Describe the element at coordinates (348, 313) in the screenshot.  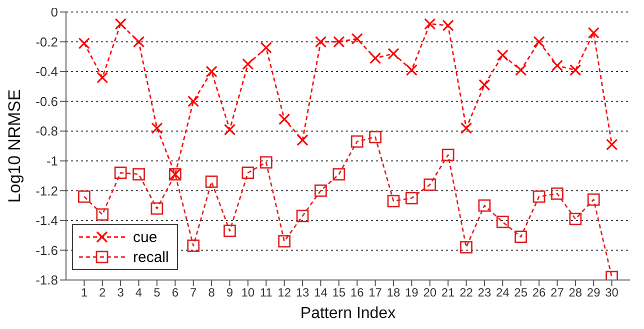
I see `x-axis-title: Pattern Index` at that location.